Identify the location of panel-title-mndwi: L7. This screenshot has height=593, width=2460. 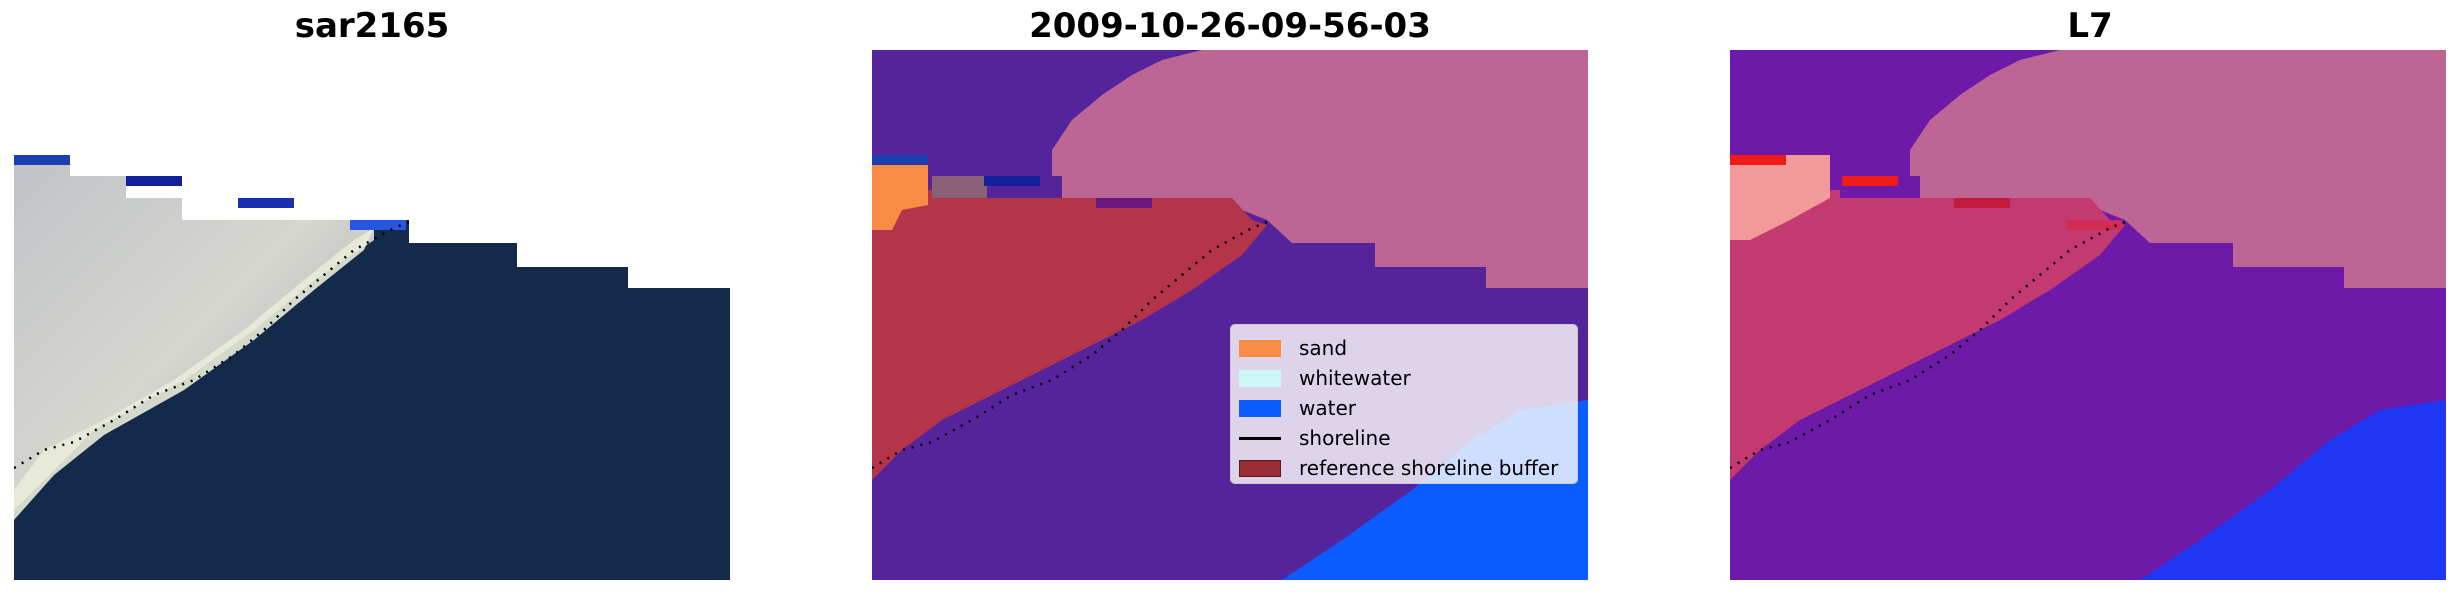
(2090, 26).